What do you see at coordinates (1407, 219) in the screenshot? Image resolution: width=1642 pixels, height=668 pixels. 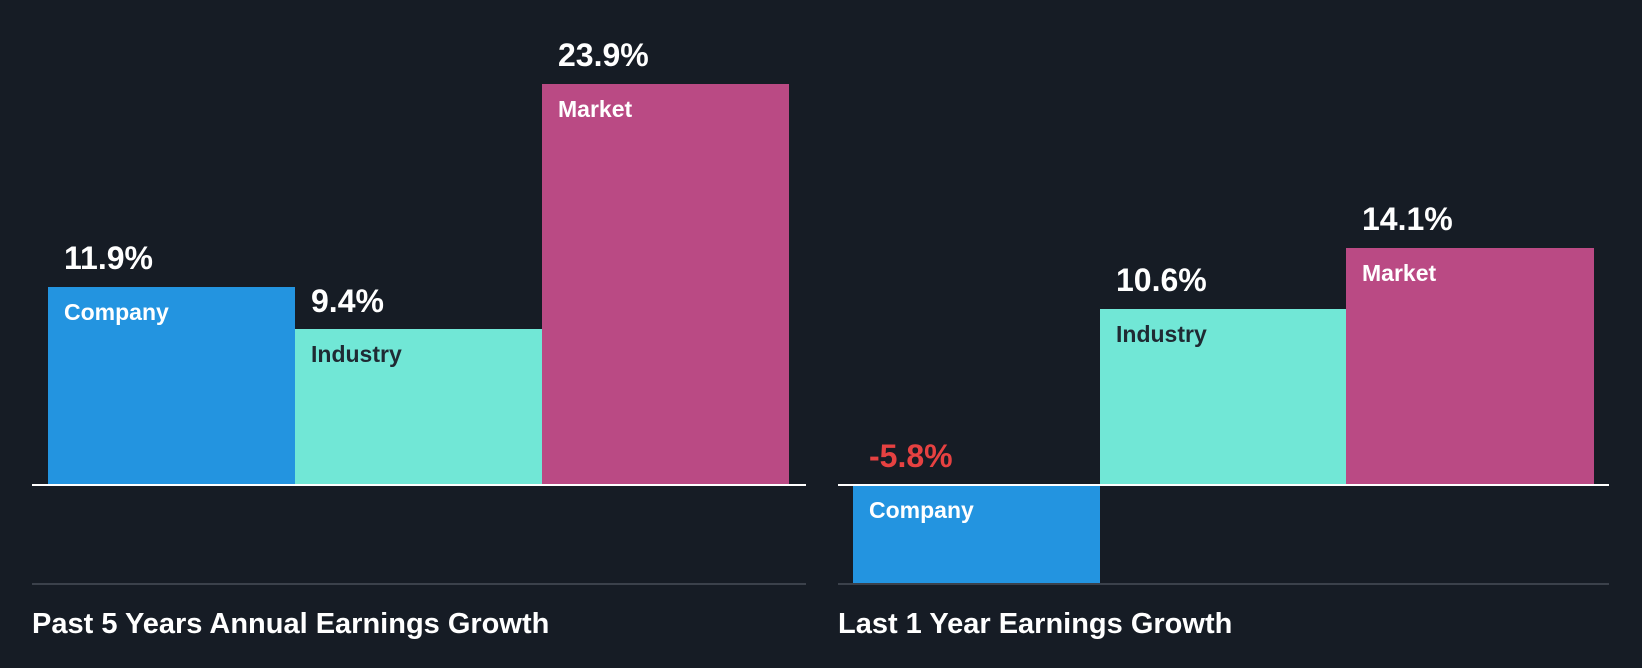 I see `value-label: 14.1%` at bounding box center [1407, 219].